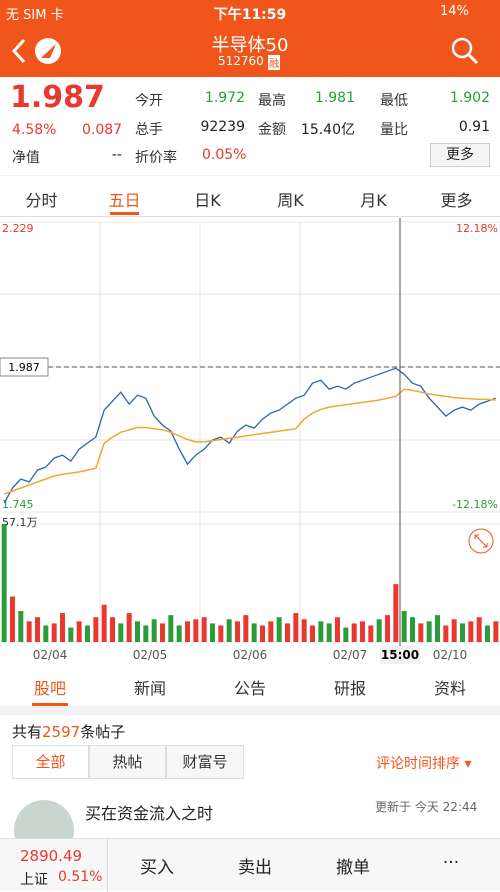 The height and width of the screenshot is (892, 500). What do you see at coordinates (373, 200) in the screenshot?
I see `period-tab: 月K` at bounding box center [373, 200].